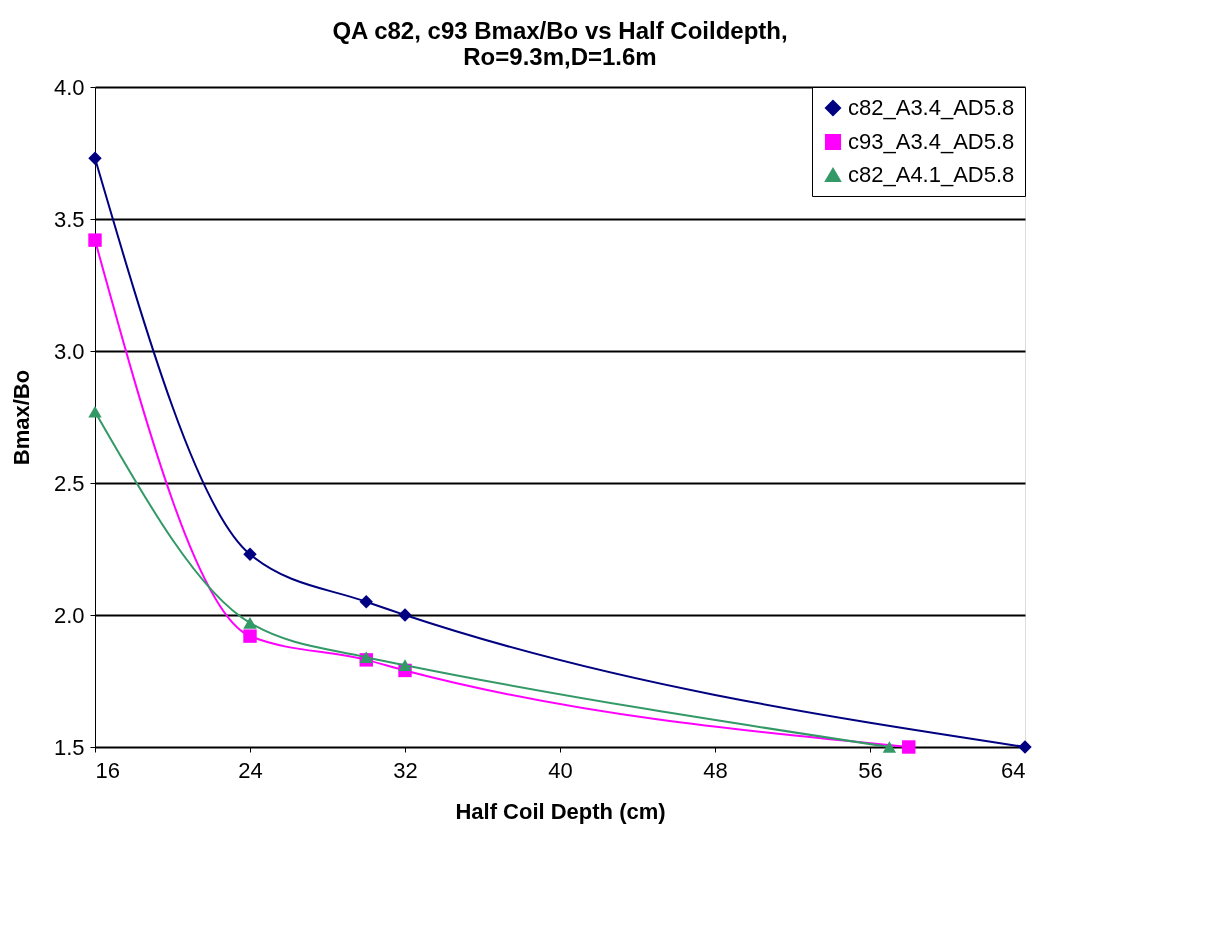  I want to click on x-tick-label: 40, so click(560, 770).